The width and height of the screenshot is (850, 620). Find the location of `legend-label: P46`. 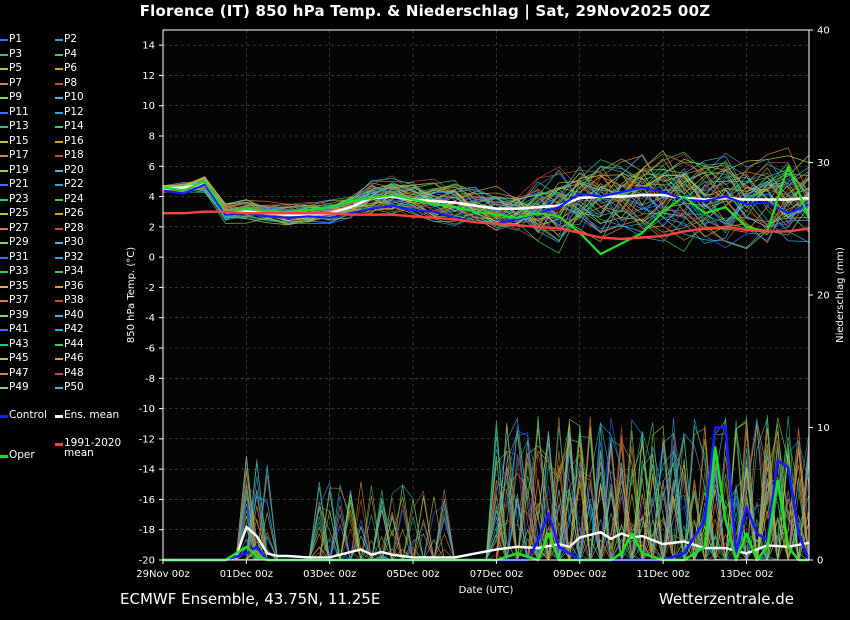

legend-label: P46 is located at coordinates (74, 358).